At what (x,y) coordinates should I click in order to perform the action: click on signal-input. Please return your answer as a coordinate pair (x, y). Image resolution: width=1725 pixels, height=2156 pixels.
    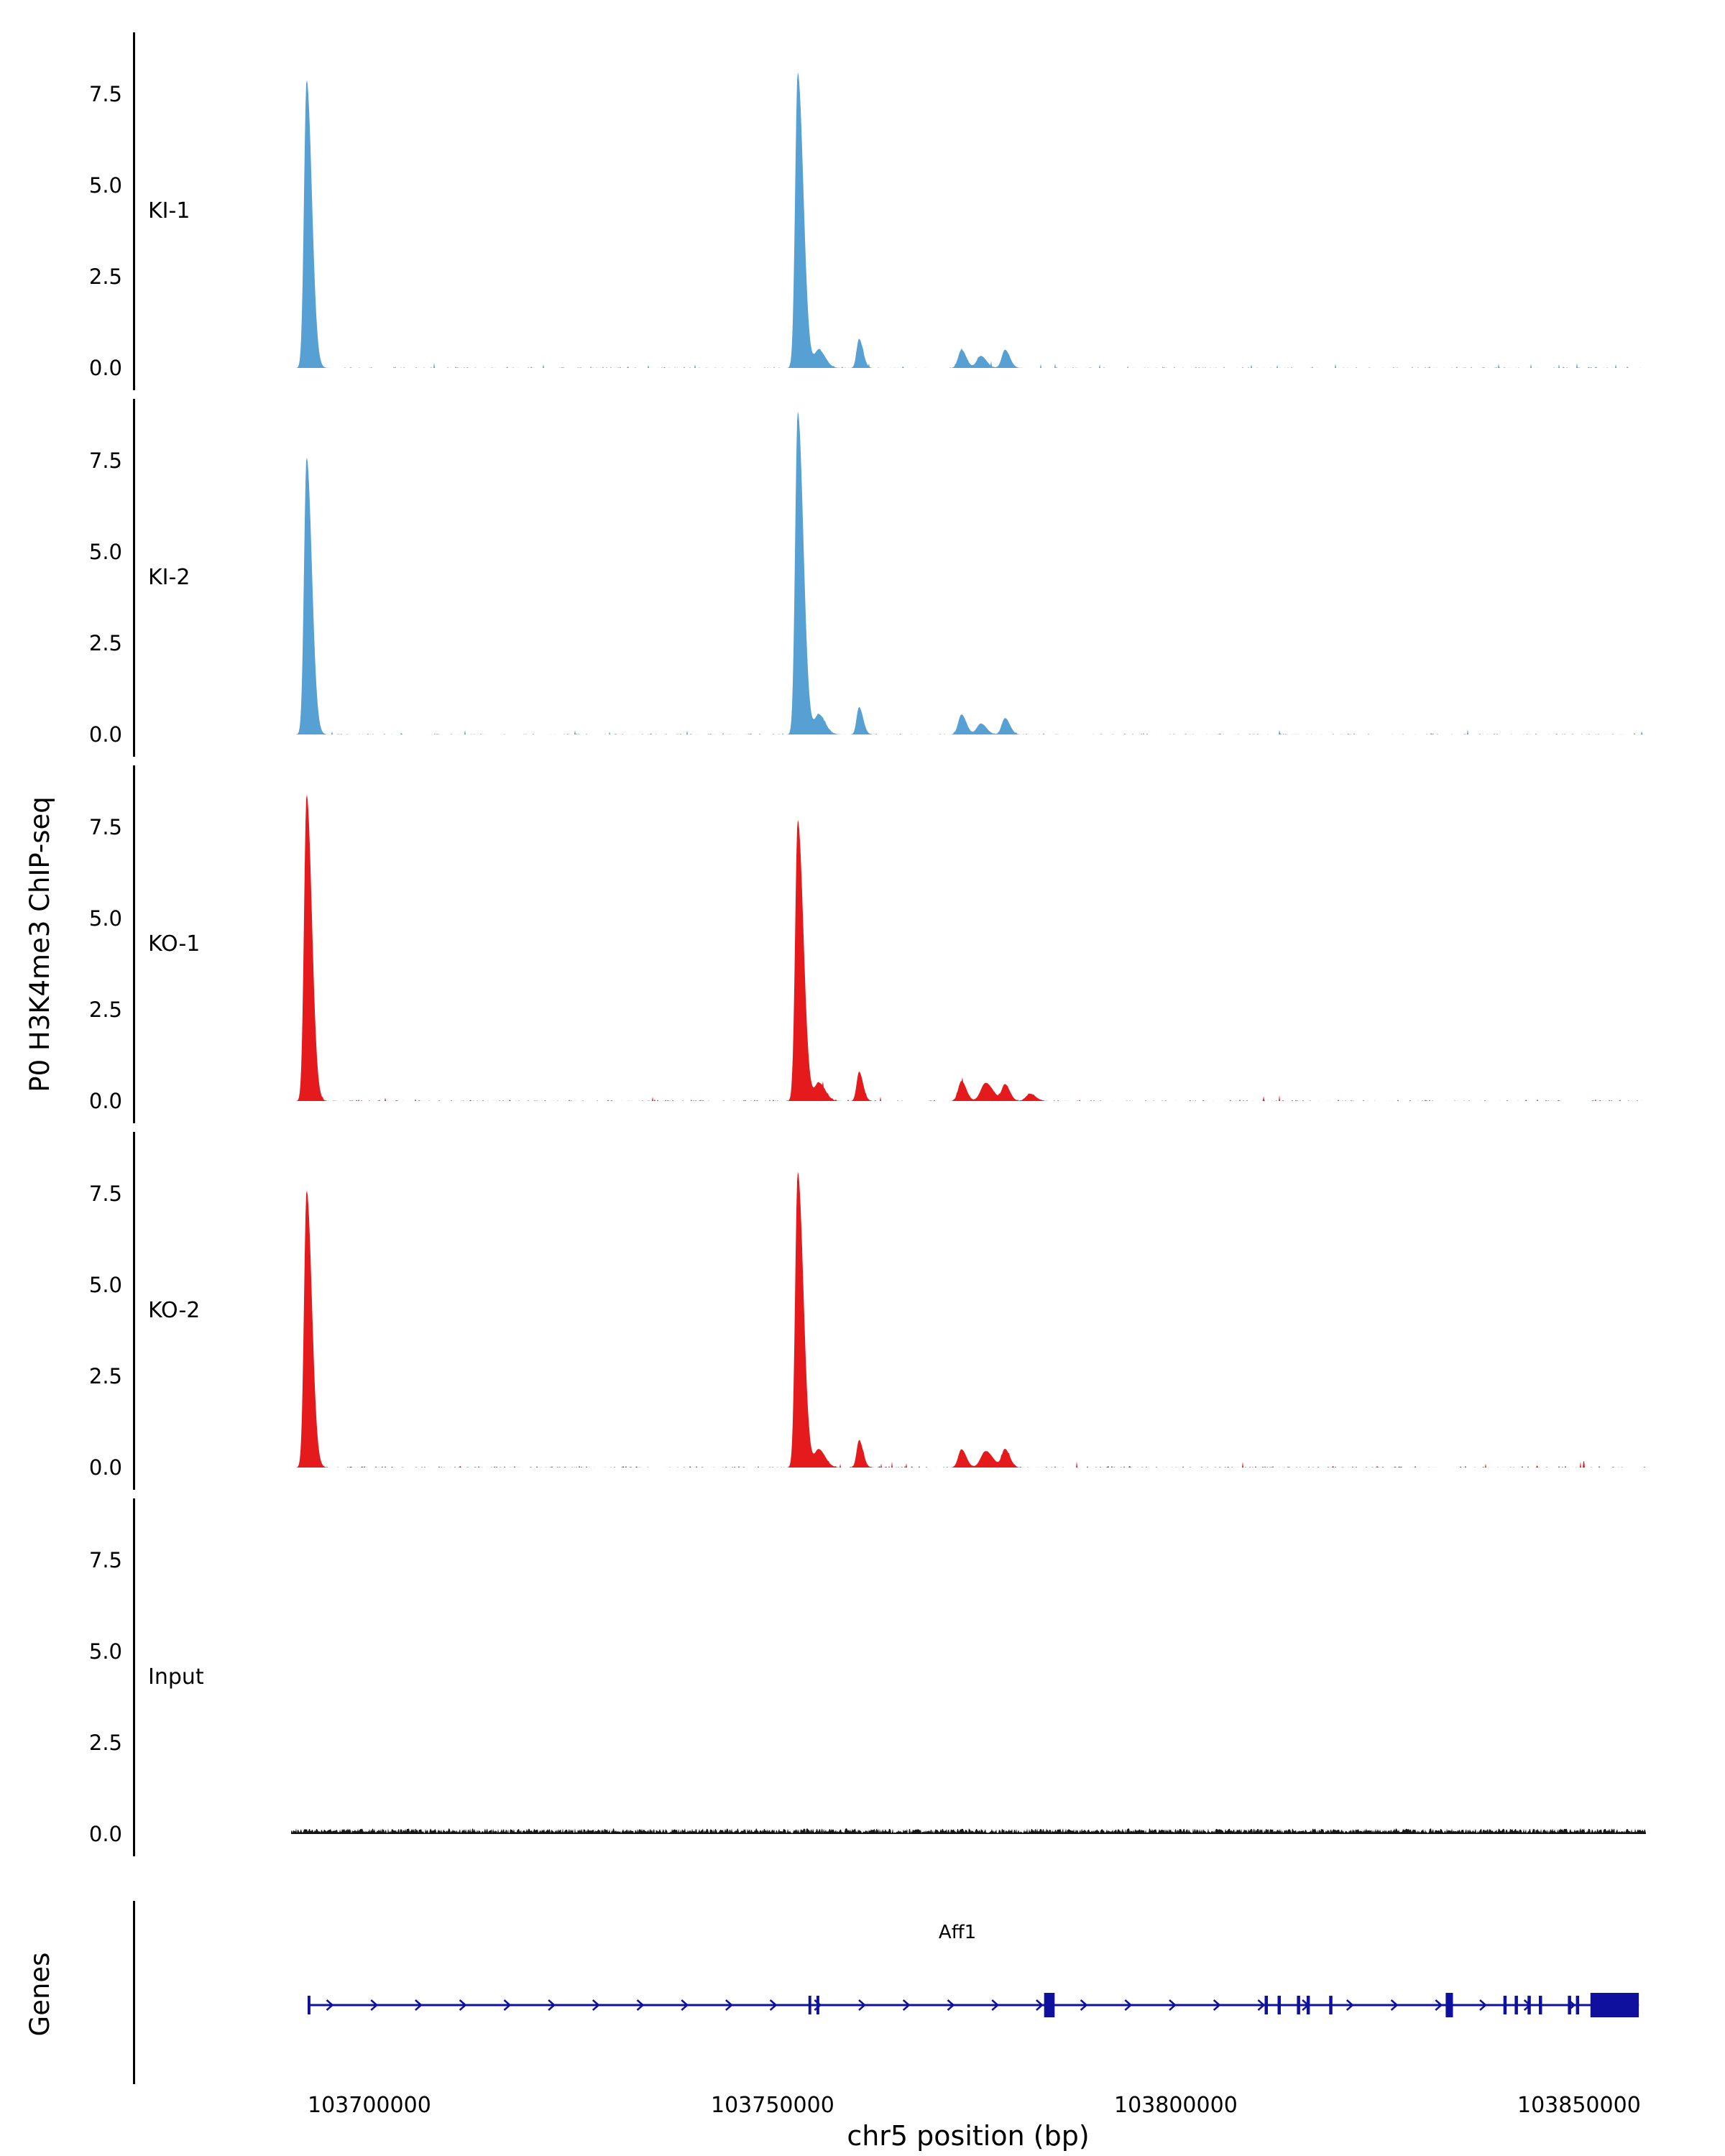
    Looking at the image, I should click on (968, 1831).